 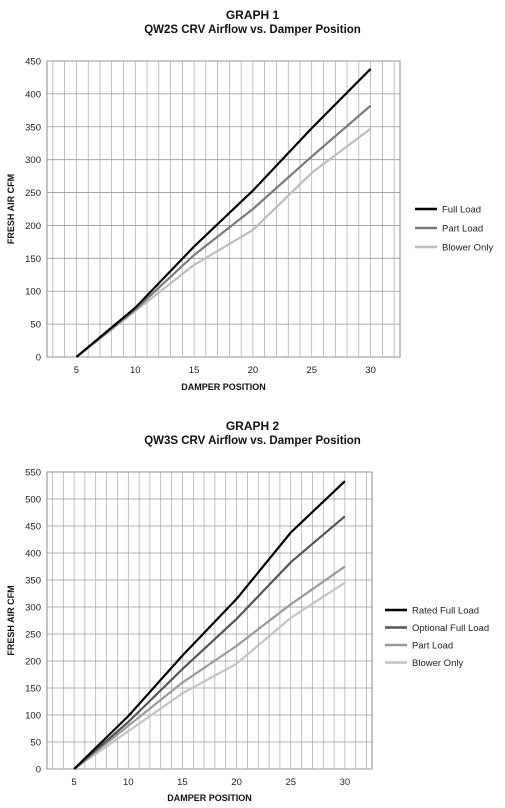 I want to click on graph-1-title: GRAPH 1, so click(x=252, y=15).